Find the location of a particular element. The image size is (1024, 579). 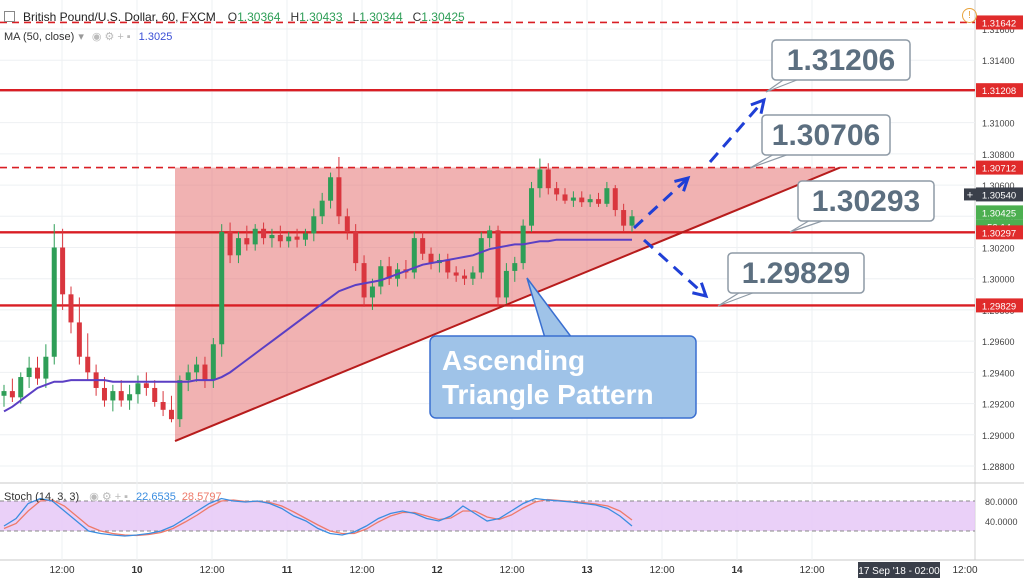

stoch-tick-label: 40.0000 is located at coordinates (1001, 522).